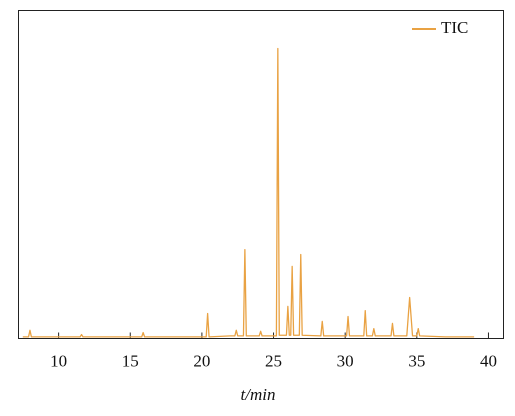 This screenshot has height=416, width=515. What do you see at coordinates (58, 360) in the screenshot?
I see `x-tick-label: 10` at bounding box center [58, 360].